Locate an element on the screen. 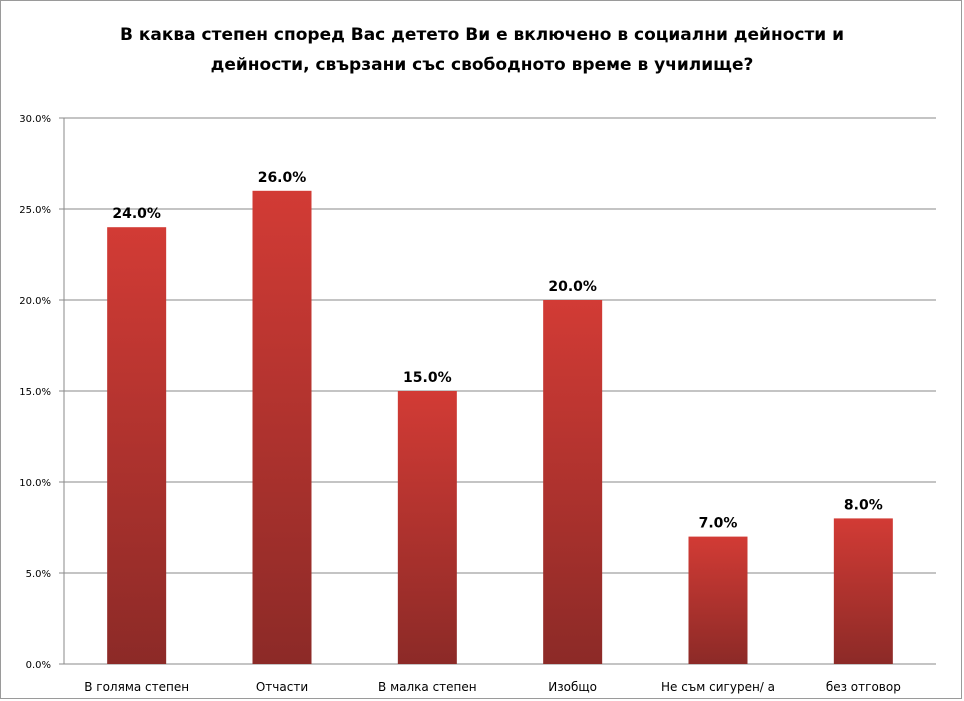 The width and height of the screenshot is (964, 701). data-label: 20.0% is located at coordinates (572, 287).